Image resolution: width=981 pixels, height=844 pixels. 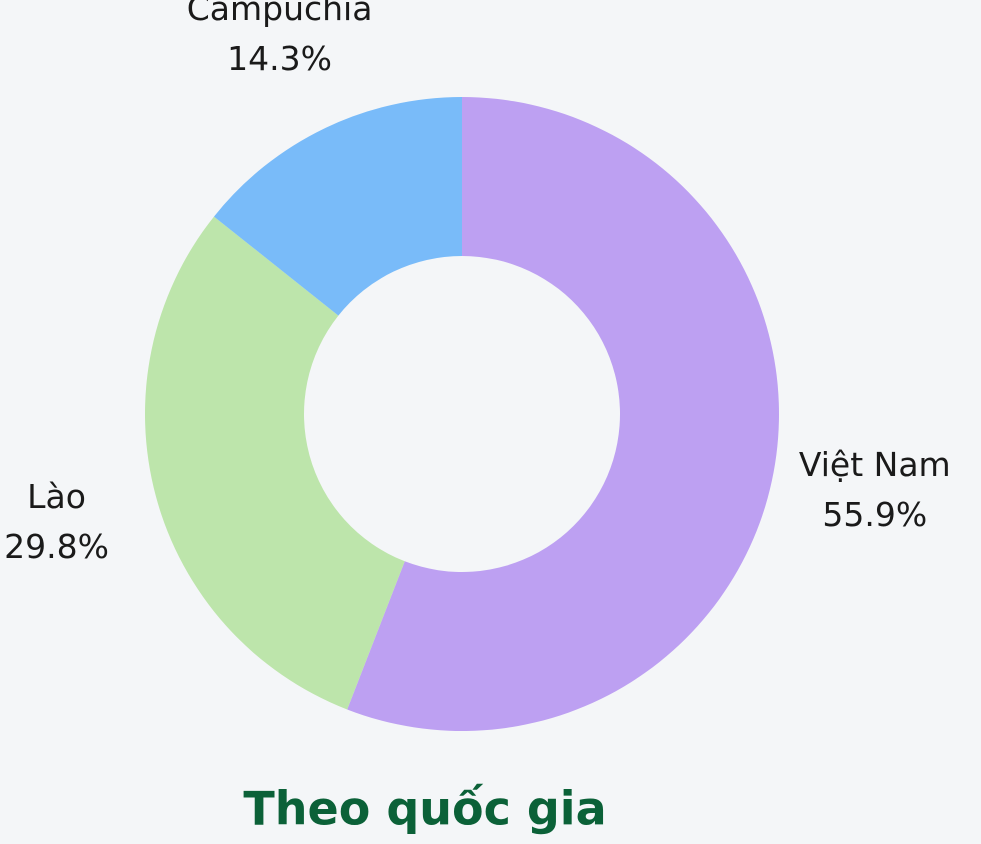 What do you see at coordinates (337, 206) in the screenshot?
I see `donut-slice` at bounding box center [337, 206].